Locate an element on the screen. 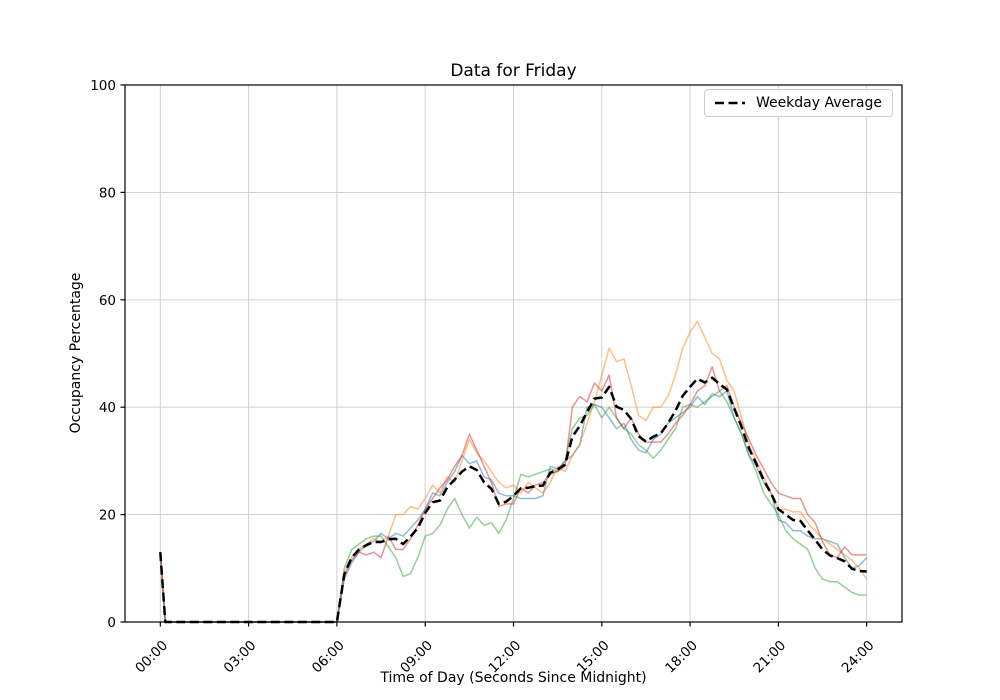  dashed-line-sample-icon is located at coordinates (729, 103).